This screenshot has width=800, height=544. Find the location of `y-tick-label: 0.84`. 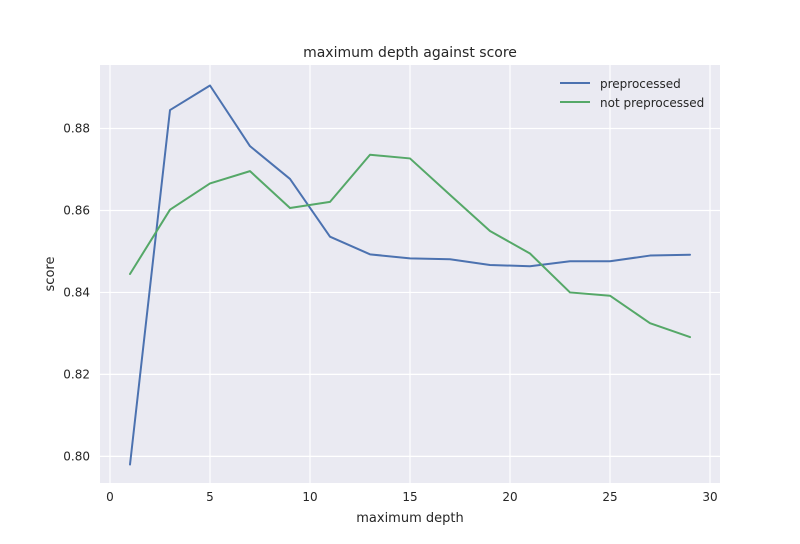

y-tick-label: 0.84 is located at coordinates (76, 292).